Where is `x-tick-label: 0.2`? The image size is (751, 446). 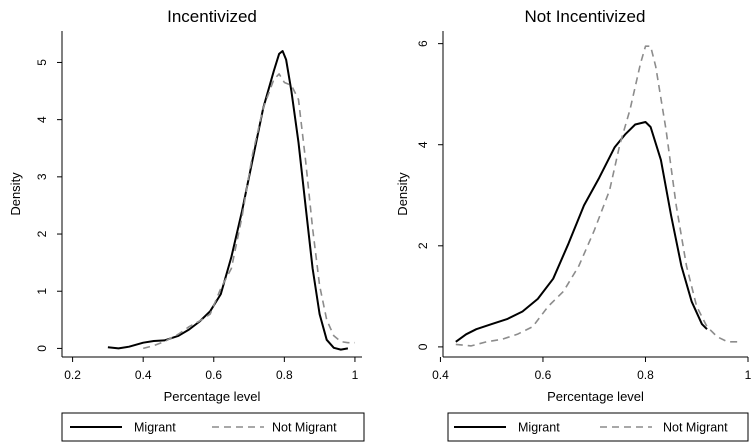
x-tick-label: 0.2 is located at coordinates (72, 375).